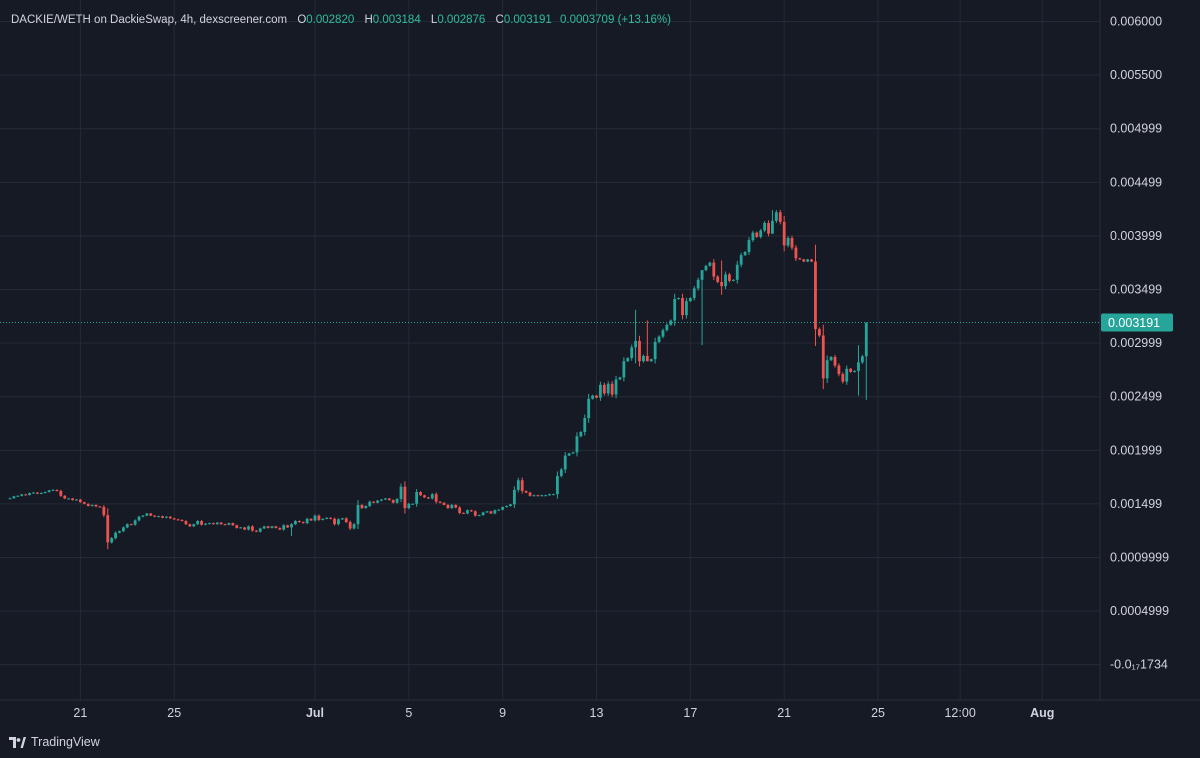  Describe the element at coordinates (527, 20) in the screenshot. I see `close-value: 0.003191` at that location.